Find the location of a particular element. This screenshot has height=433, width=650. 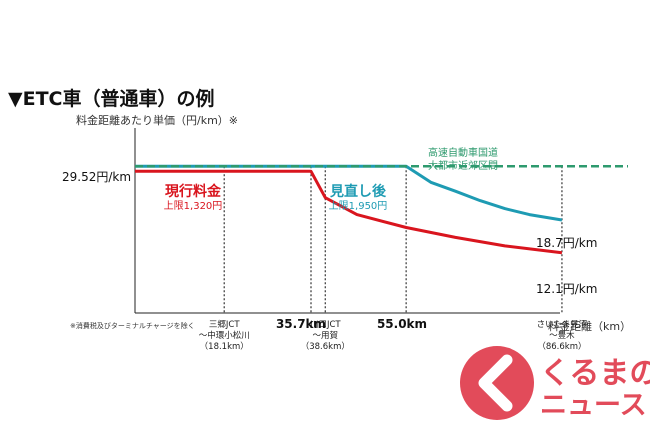

footnote: ※消費税及びターミナルチャージを除く is located at coordinates (132, 325).